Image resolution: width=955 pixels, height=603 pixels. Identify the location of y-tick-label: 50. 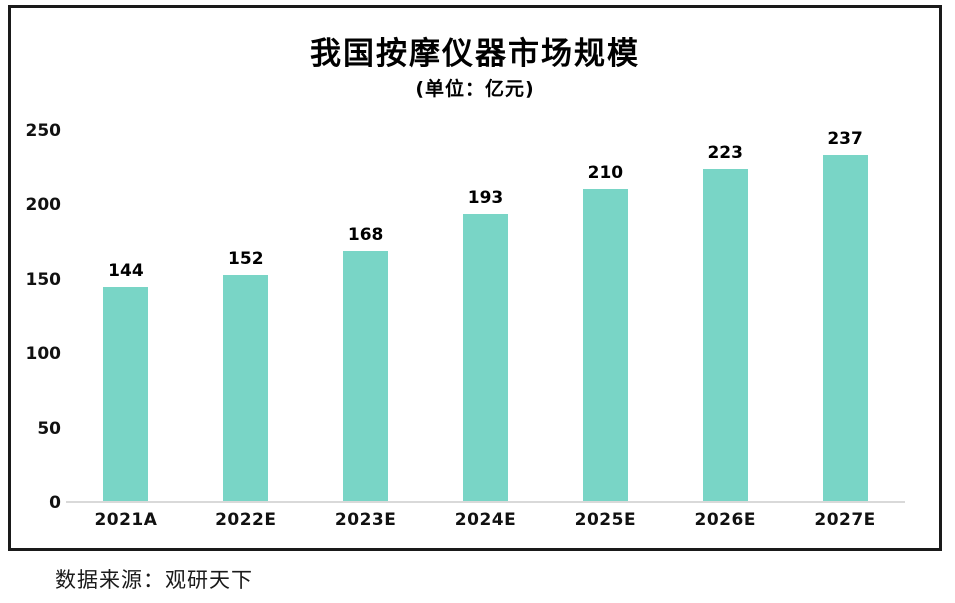
(49, 428).